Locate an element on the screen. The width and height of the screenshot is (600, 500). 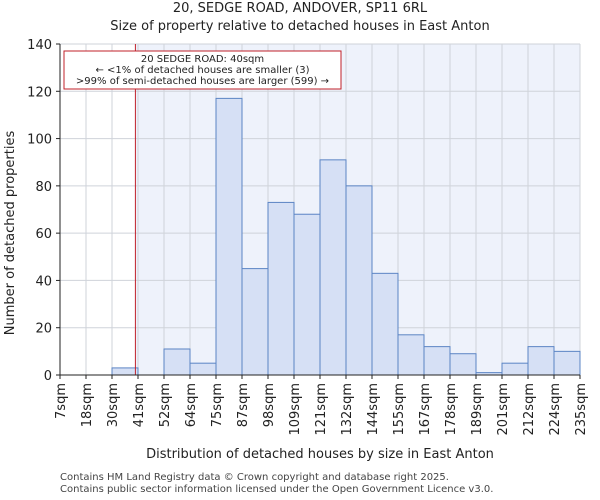
x-tick-label: 212sqm is located at coordinates (529, 409).